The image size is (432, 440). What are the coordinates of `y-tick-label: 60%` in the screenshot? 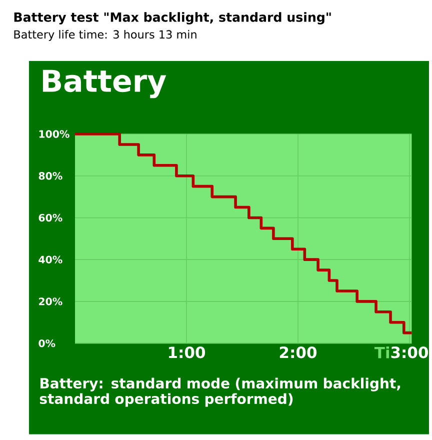 It's located at (50, 218).